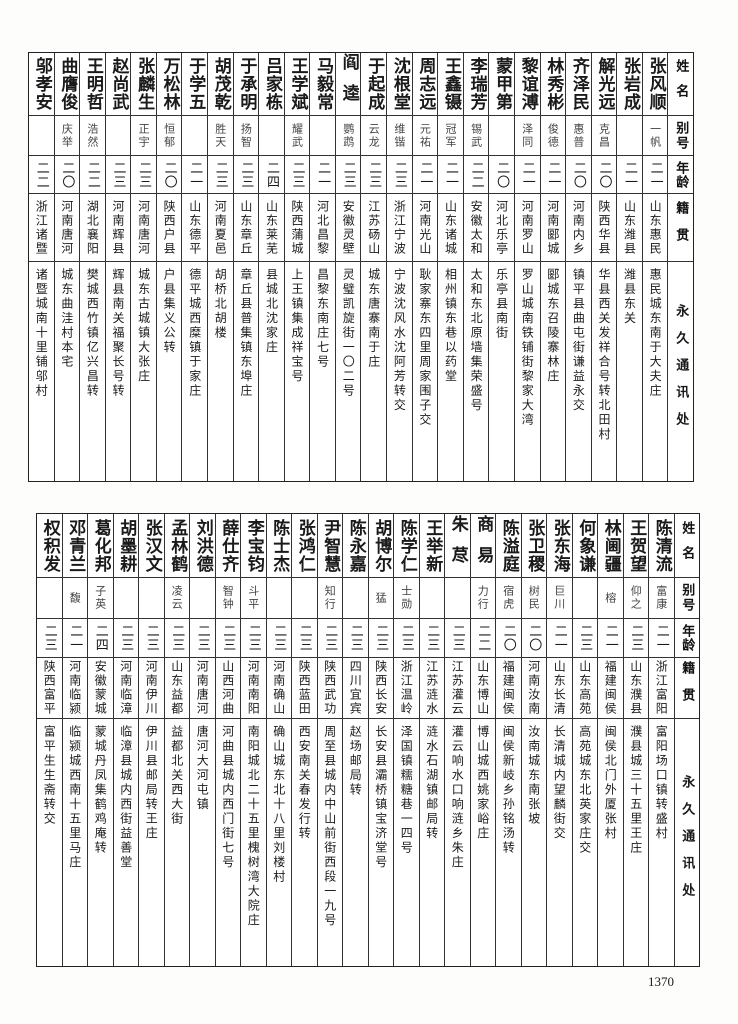  I want to click on address-text: 德平城西糜镇于家庄, so click(194, 333).